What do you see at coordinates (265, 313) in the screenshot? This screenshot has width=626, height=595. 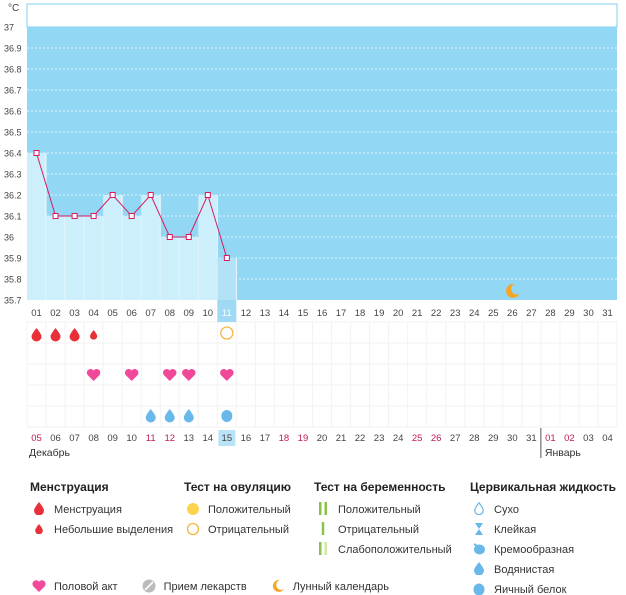 I see `cycle-day-label: 13` at bounding box center [265, 313].